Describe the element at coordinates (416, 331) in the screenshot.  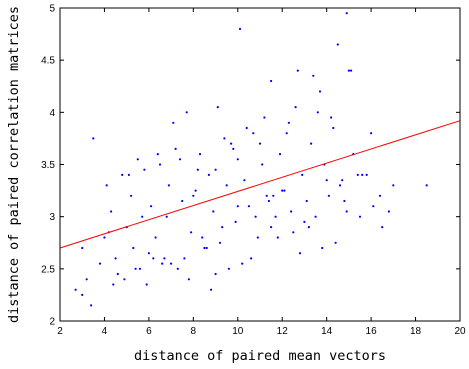
I see `x-tick-label: 18` at that location.